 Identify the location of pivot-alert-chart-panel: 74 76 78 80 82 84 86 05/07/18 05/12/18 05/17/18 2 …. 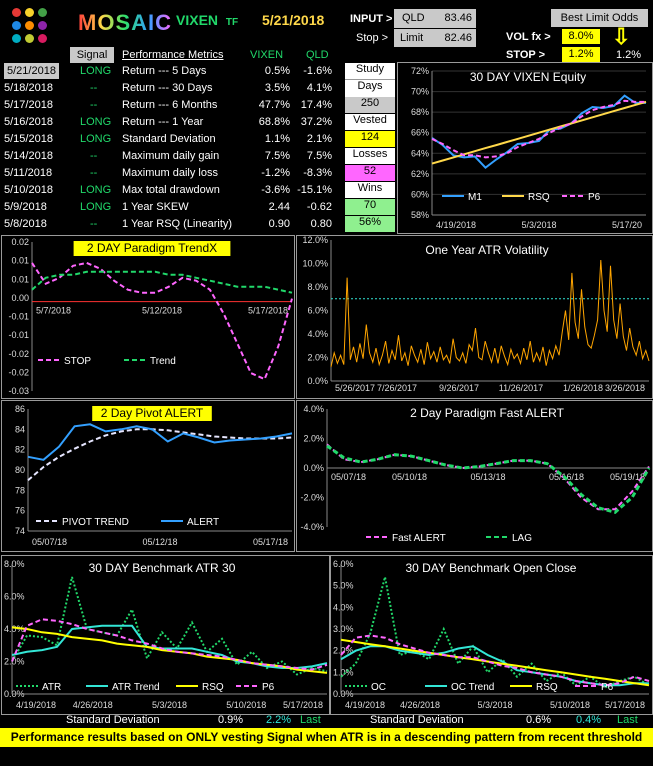
(148, 476).